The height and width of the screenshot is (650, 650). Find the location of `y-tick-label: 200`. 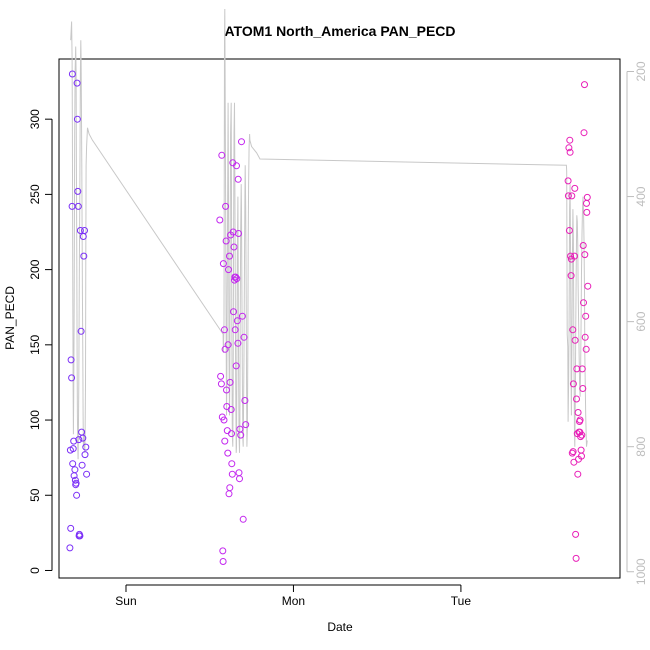

y-tick-label: 200 is located at coordinates (35, 269).